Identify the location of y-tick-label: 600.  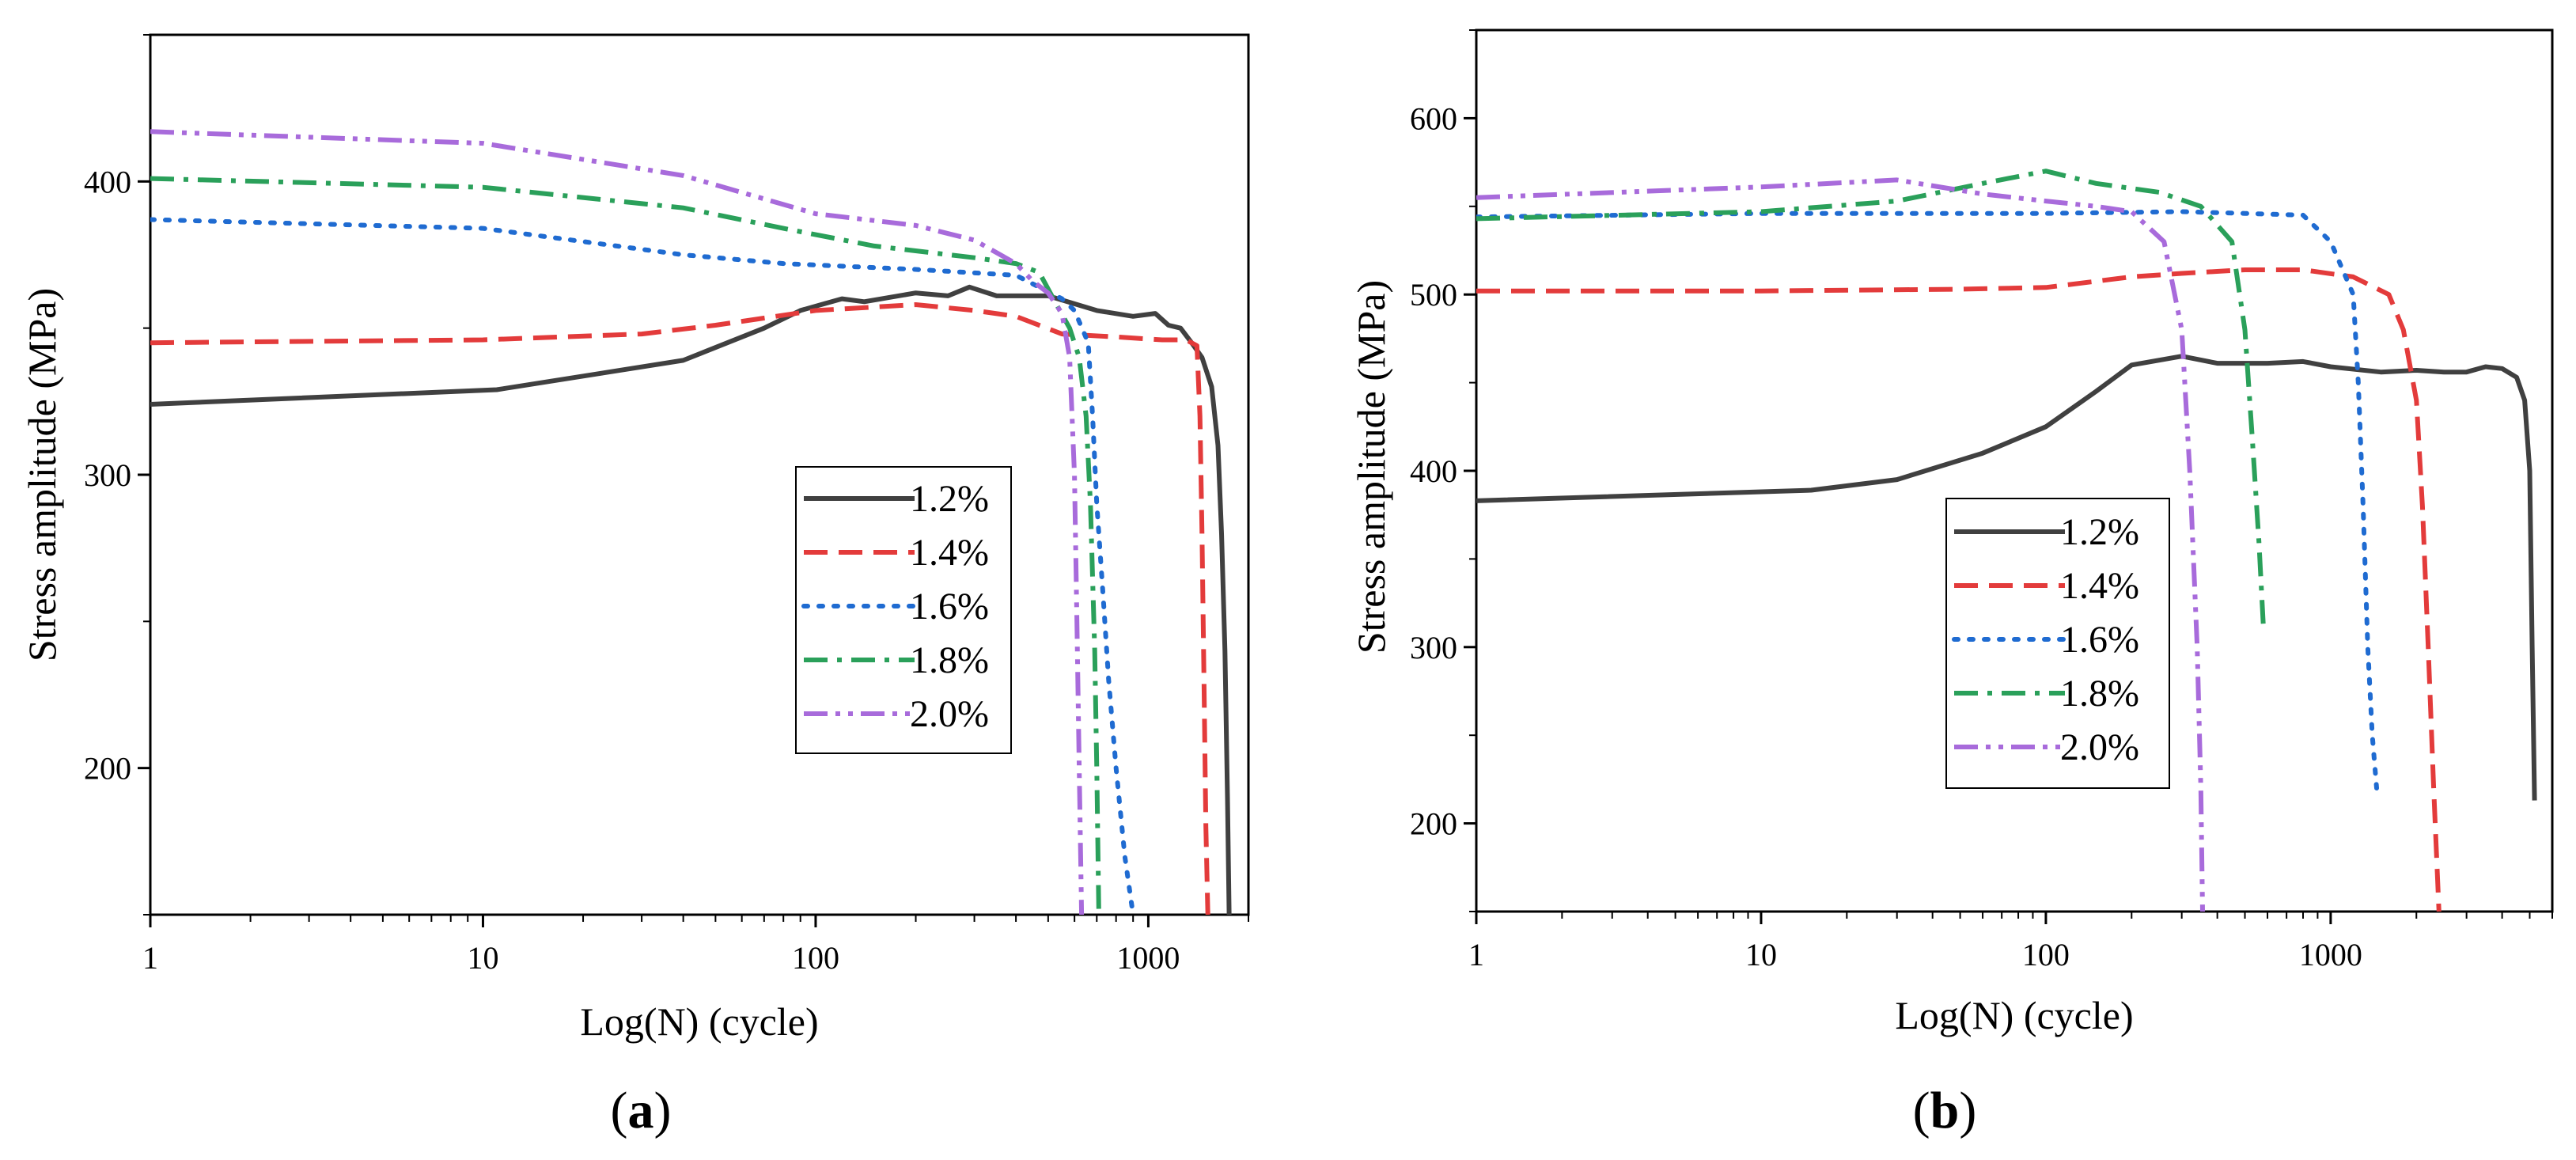
(1433, 118).